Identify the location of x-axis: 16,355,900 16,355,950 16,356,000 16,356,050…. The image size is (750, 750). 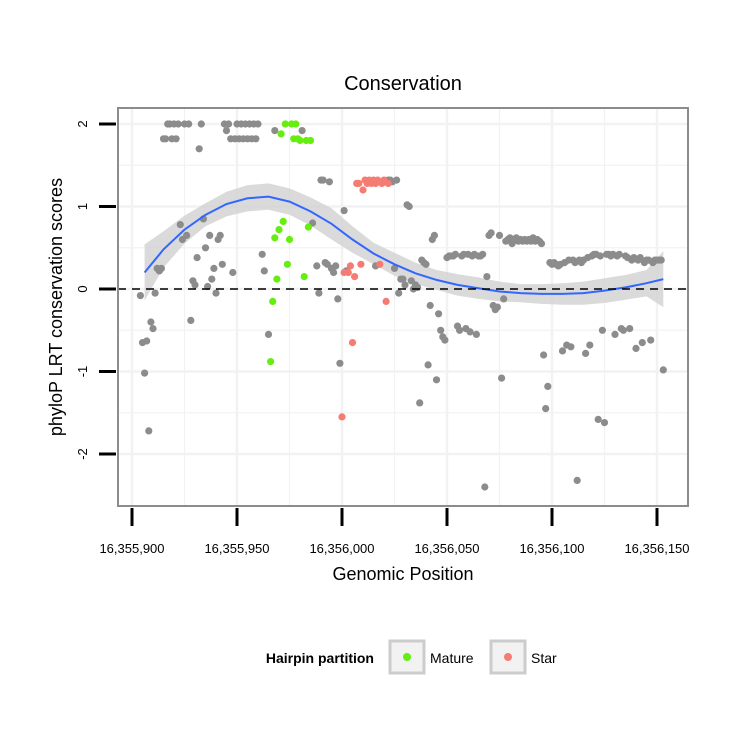
(394, 532).